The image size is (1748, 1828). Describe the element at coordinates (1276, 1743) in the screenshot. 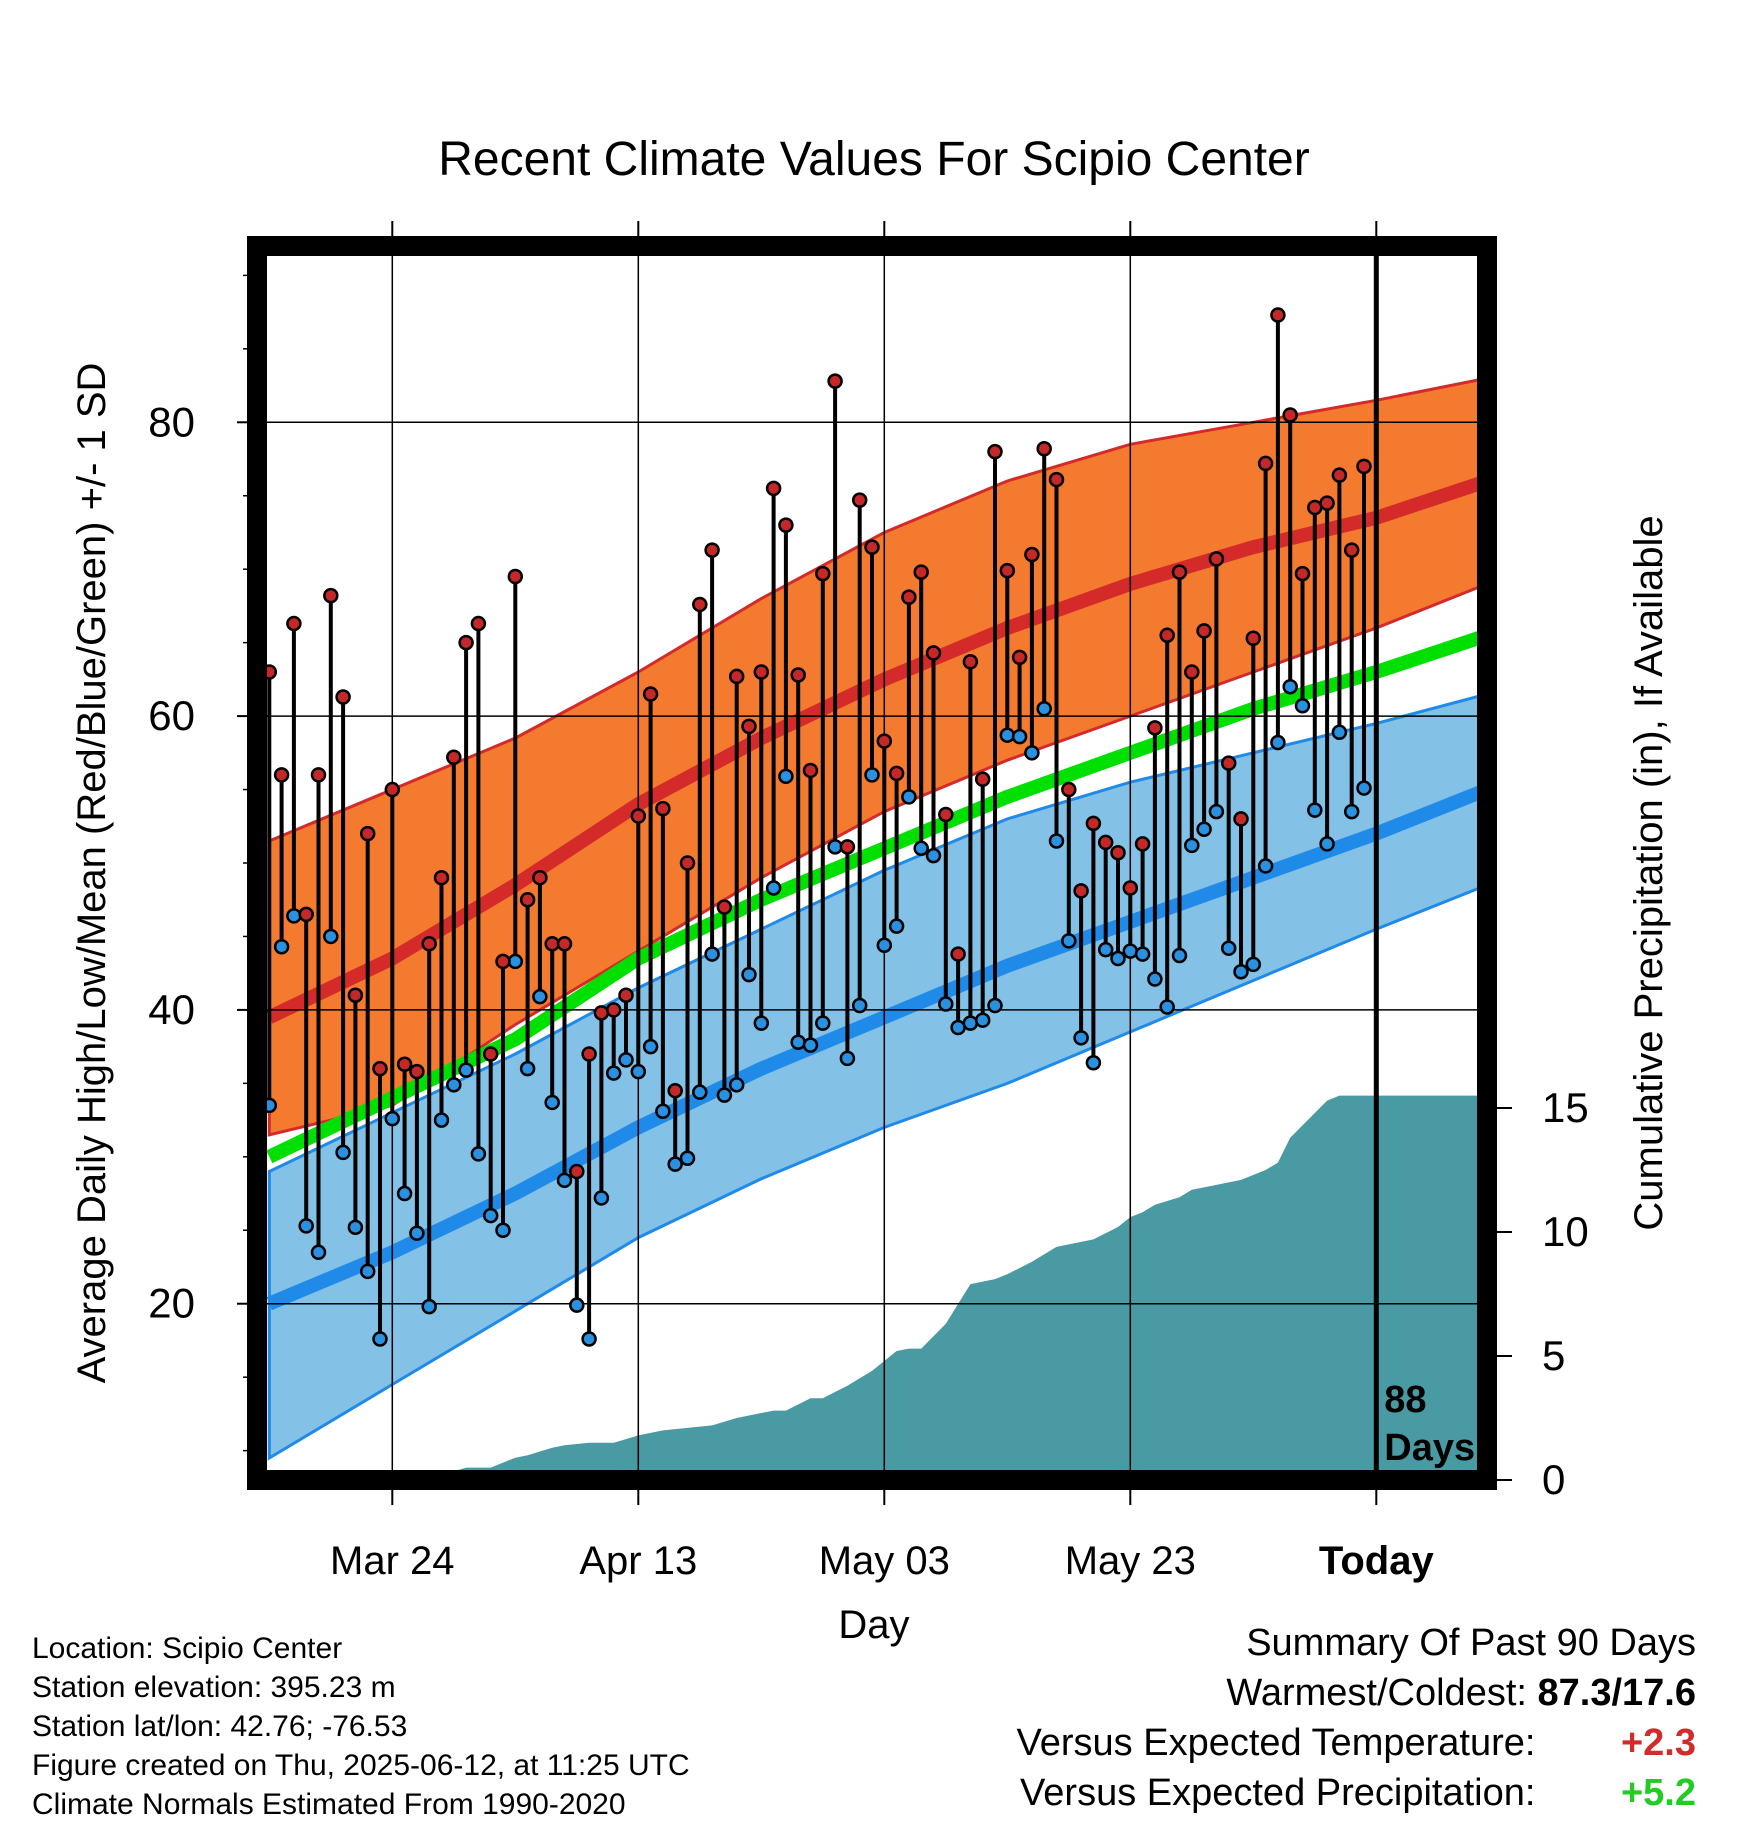

I see `temp-anomaly-label: Versus Expected Temperature:` at that location.